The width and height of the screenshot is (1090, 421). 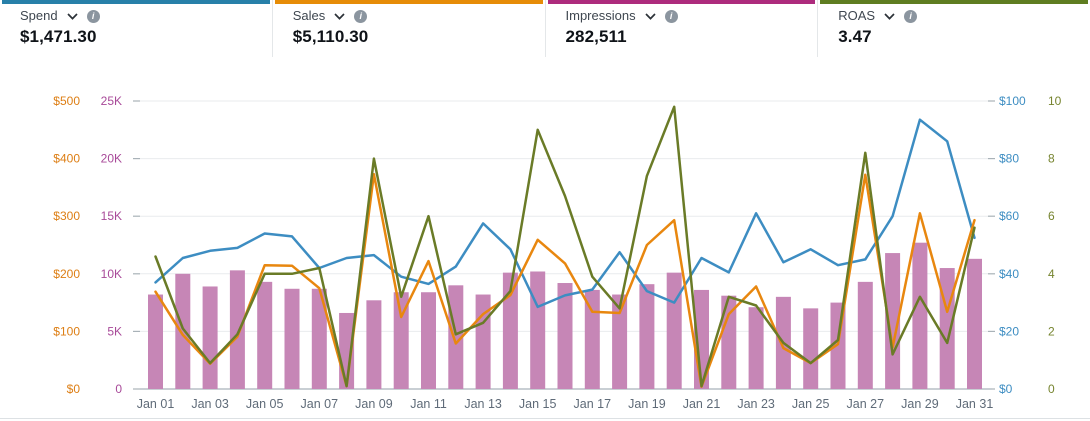 What do you see at coordinates (1051, 331) in the screenshot?
I see `svg-text: 2` at bounding box center [1051, 331].